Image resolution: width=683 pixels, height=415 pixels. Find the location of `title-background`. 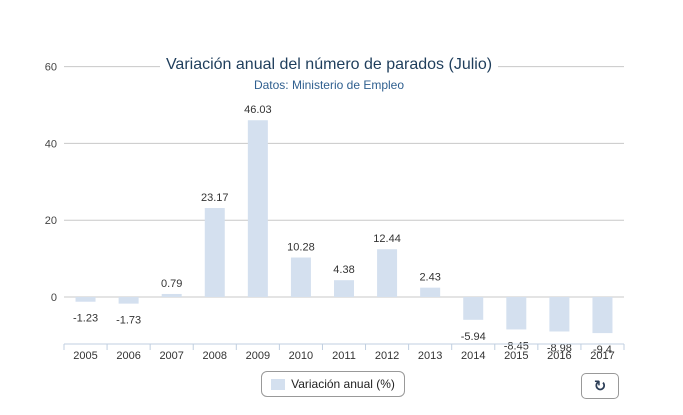

title-background is located at coordinates (329, 64).